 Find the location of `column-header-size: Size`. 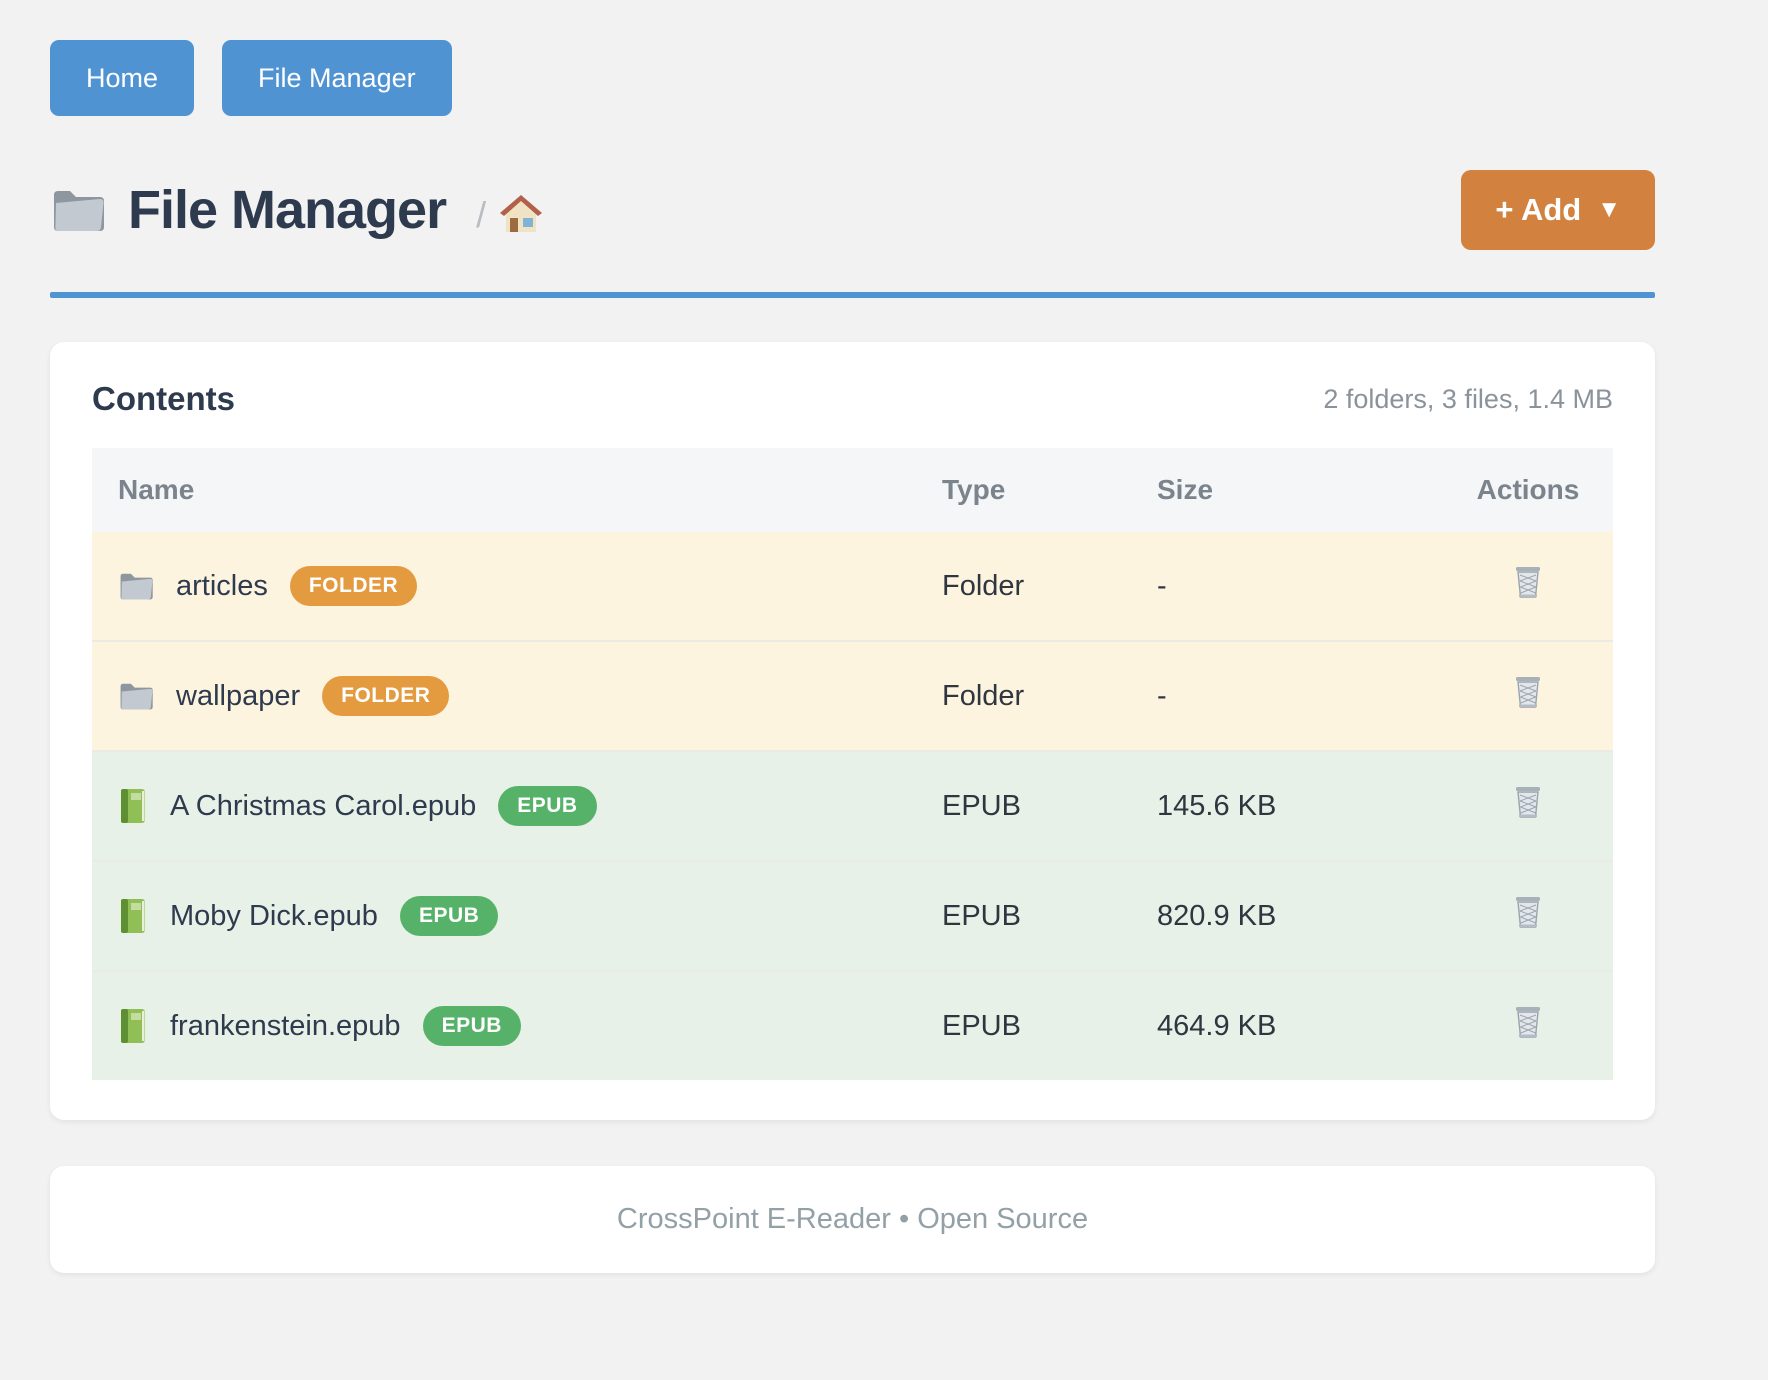

column-header-size: Size is located at coordinates (1300, 490).